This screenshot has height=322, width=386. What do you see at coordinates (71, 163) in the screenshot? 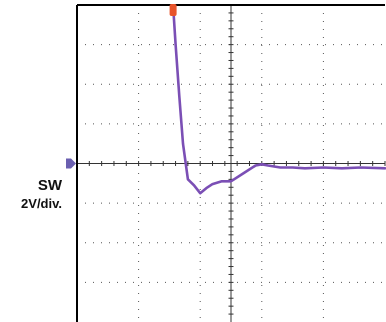
I see `channel-ground-marker` at bounding box center [71, 163].